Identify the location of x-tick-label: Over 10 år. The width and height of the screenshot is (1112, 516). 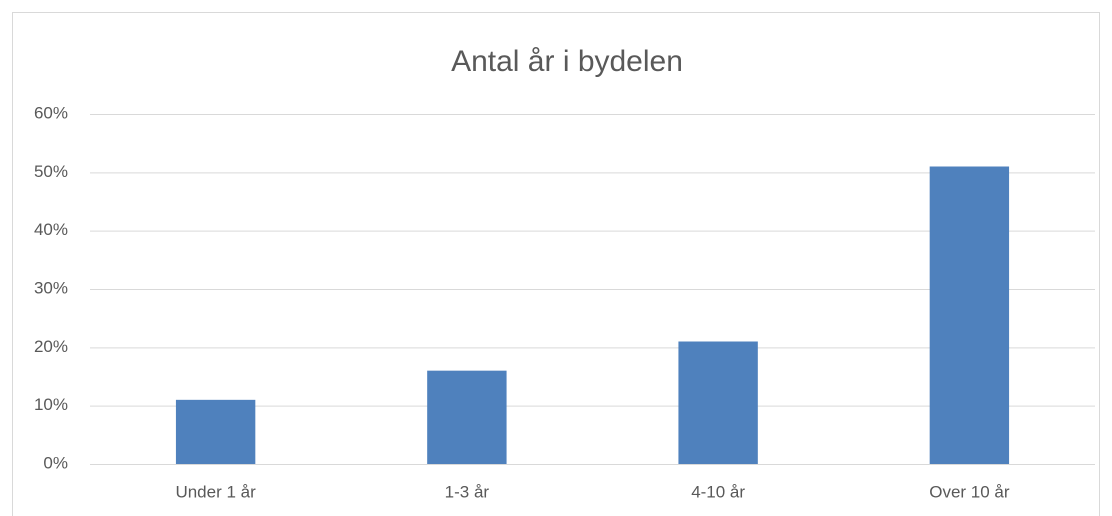
(969, 491).